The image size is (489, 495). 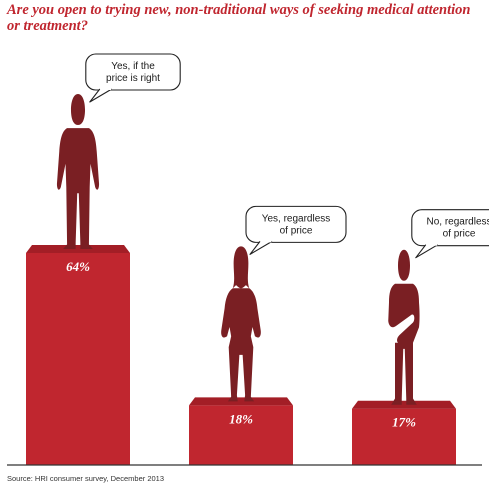 I want to click on man-icon, so click(x=78, y=171).